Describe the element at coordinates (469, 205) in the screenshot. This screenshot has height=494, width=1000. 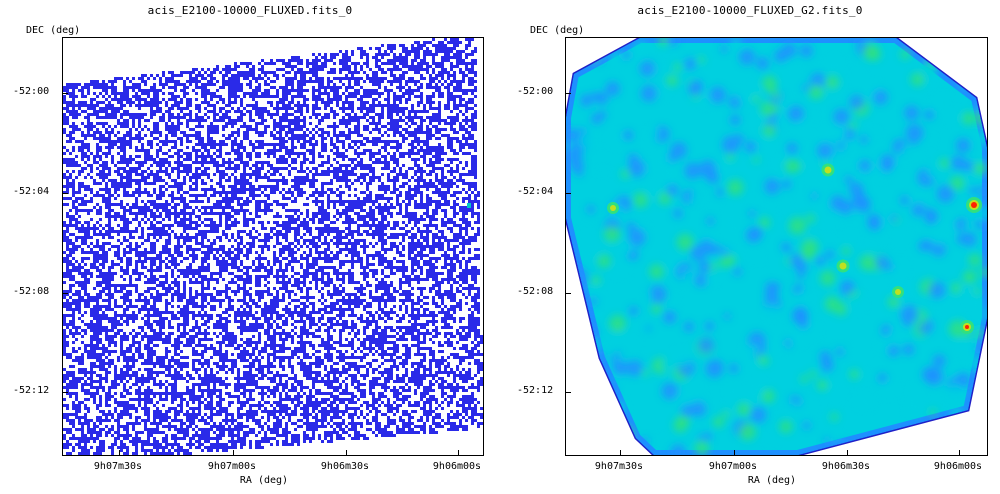
I see `bright-source-pixel` at that location.